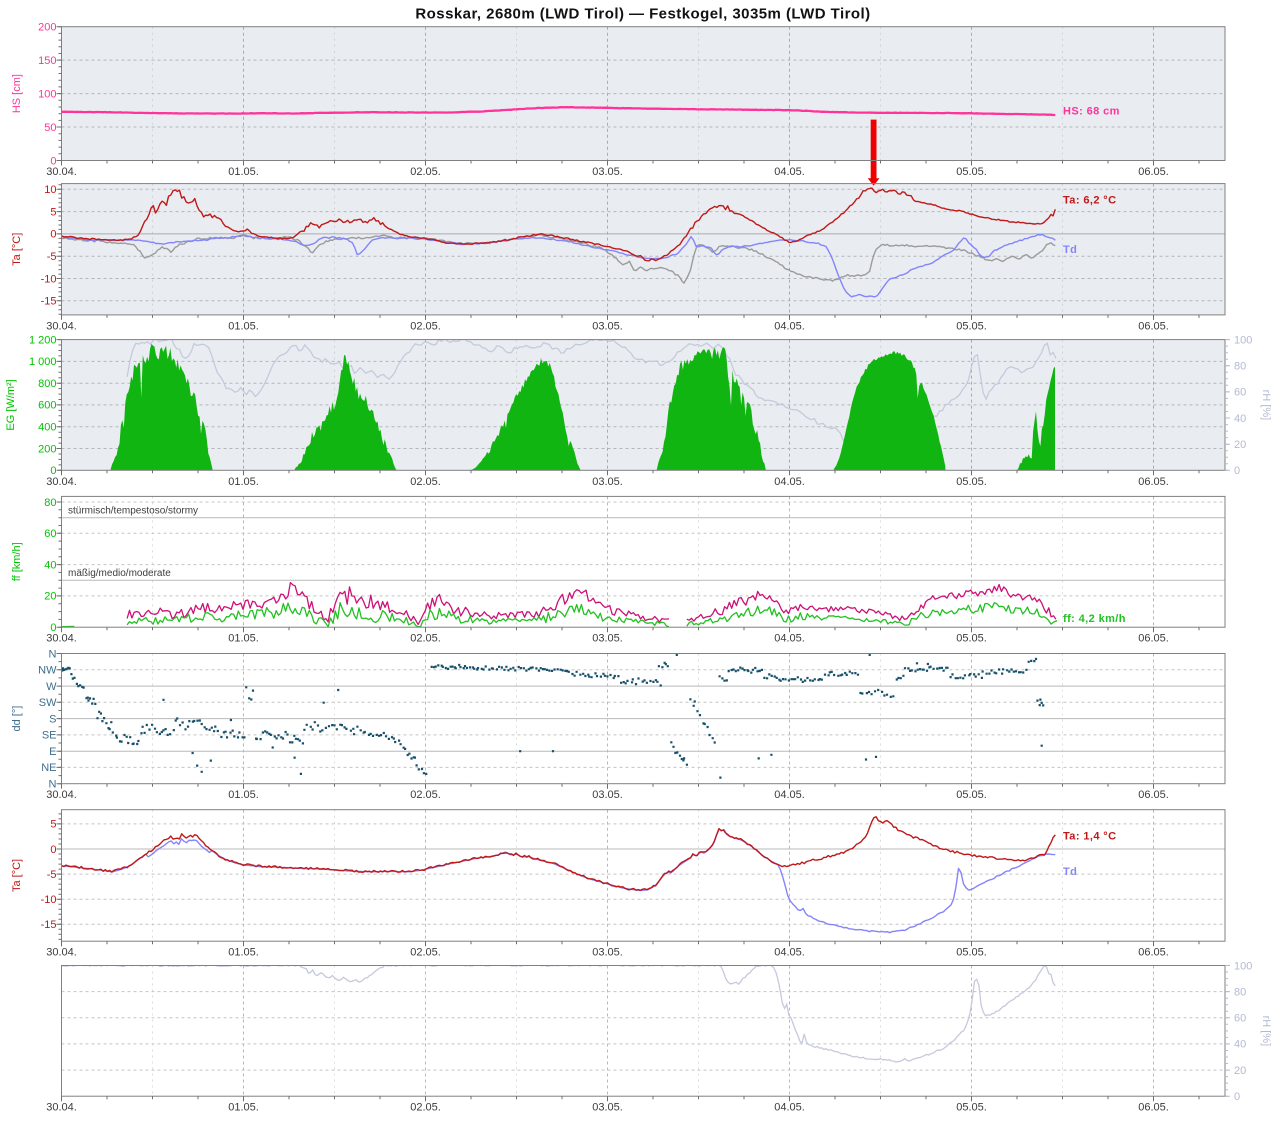 This screenshot has height=1125, width=1286. Describe the element at coordinates (11, 404) in the screenshot. I see `svg-text: EG [W/m²]` at that location.